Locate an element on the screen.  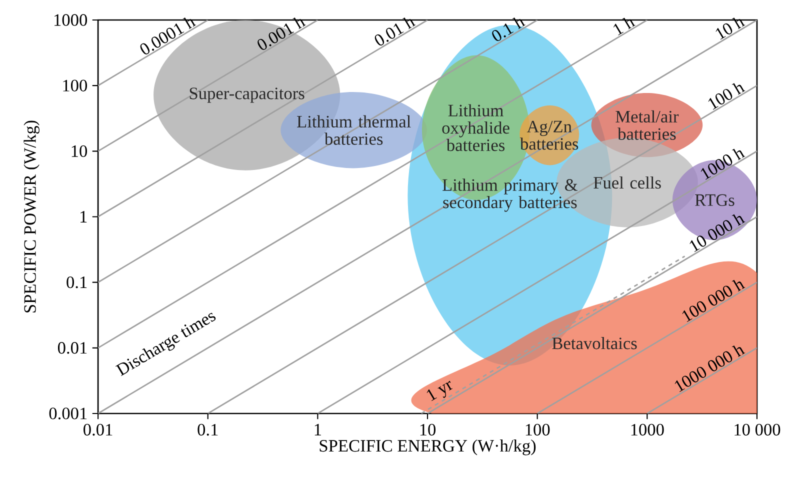
series-label: Super-capacitors is located at coordinates (247, 95).